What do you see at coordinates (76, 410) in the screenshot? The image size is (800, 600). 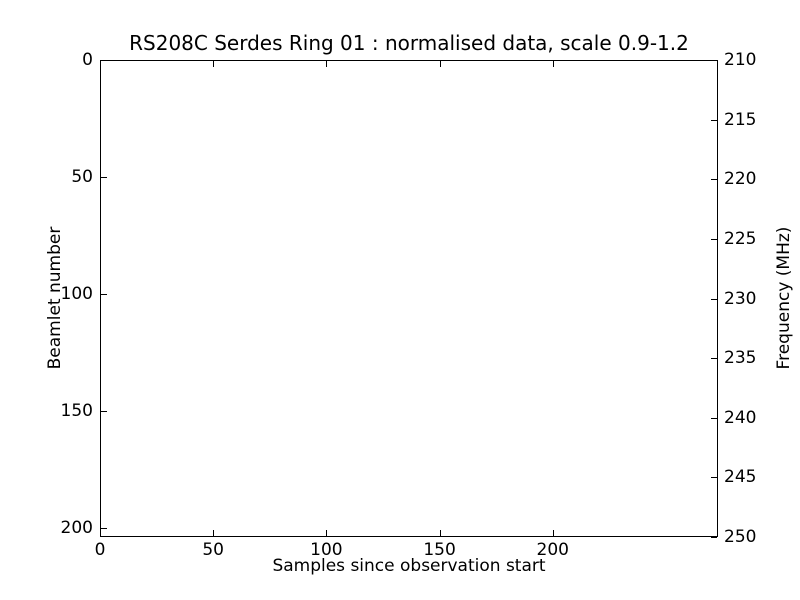 I see `y-left-tick-label: 150` at bounding box center [76, 410].